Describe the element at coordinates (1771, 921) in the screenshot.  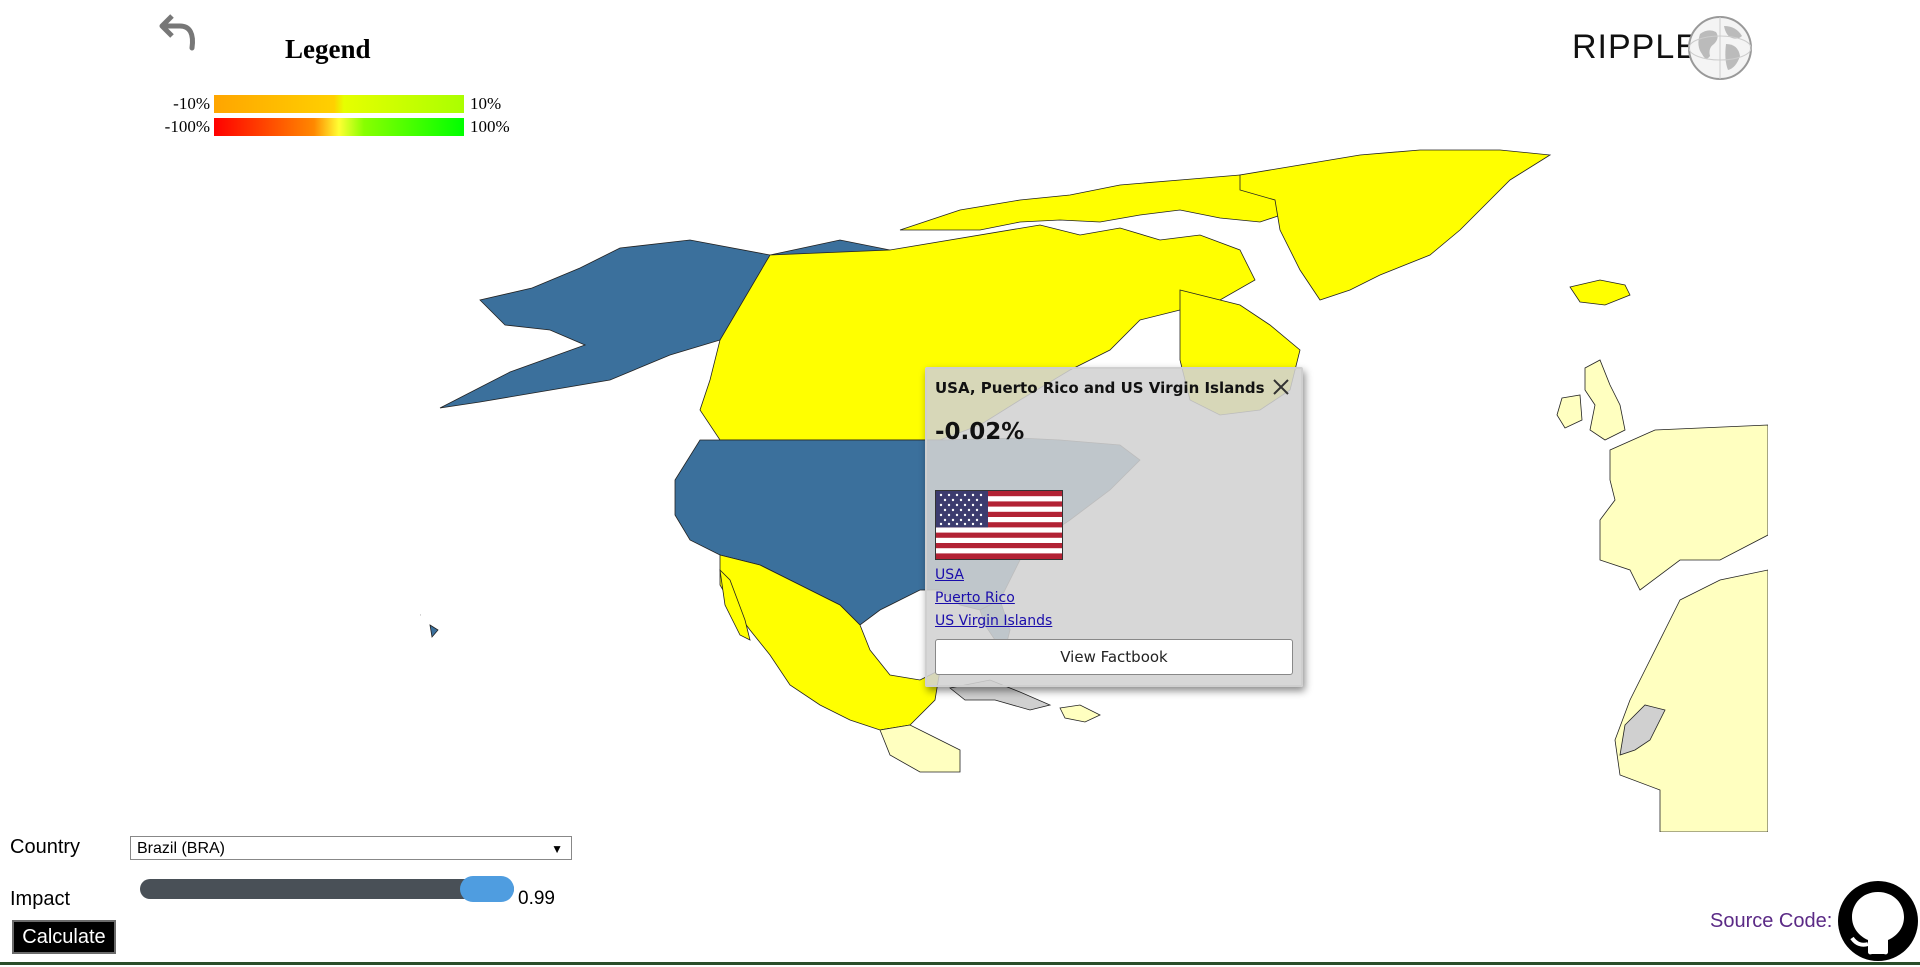
I see `source-code-label: Source Code:` at that location.